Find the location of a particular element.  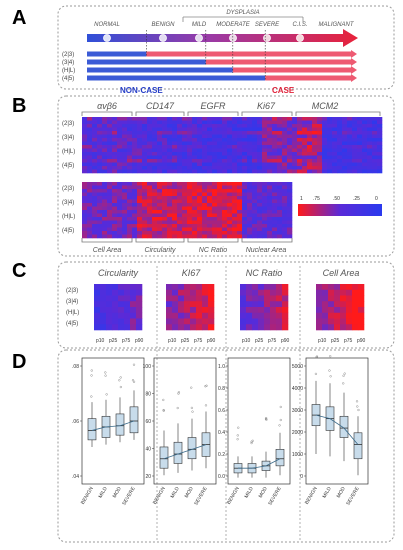

marker-heatmap is located at coordinates (232, 145).